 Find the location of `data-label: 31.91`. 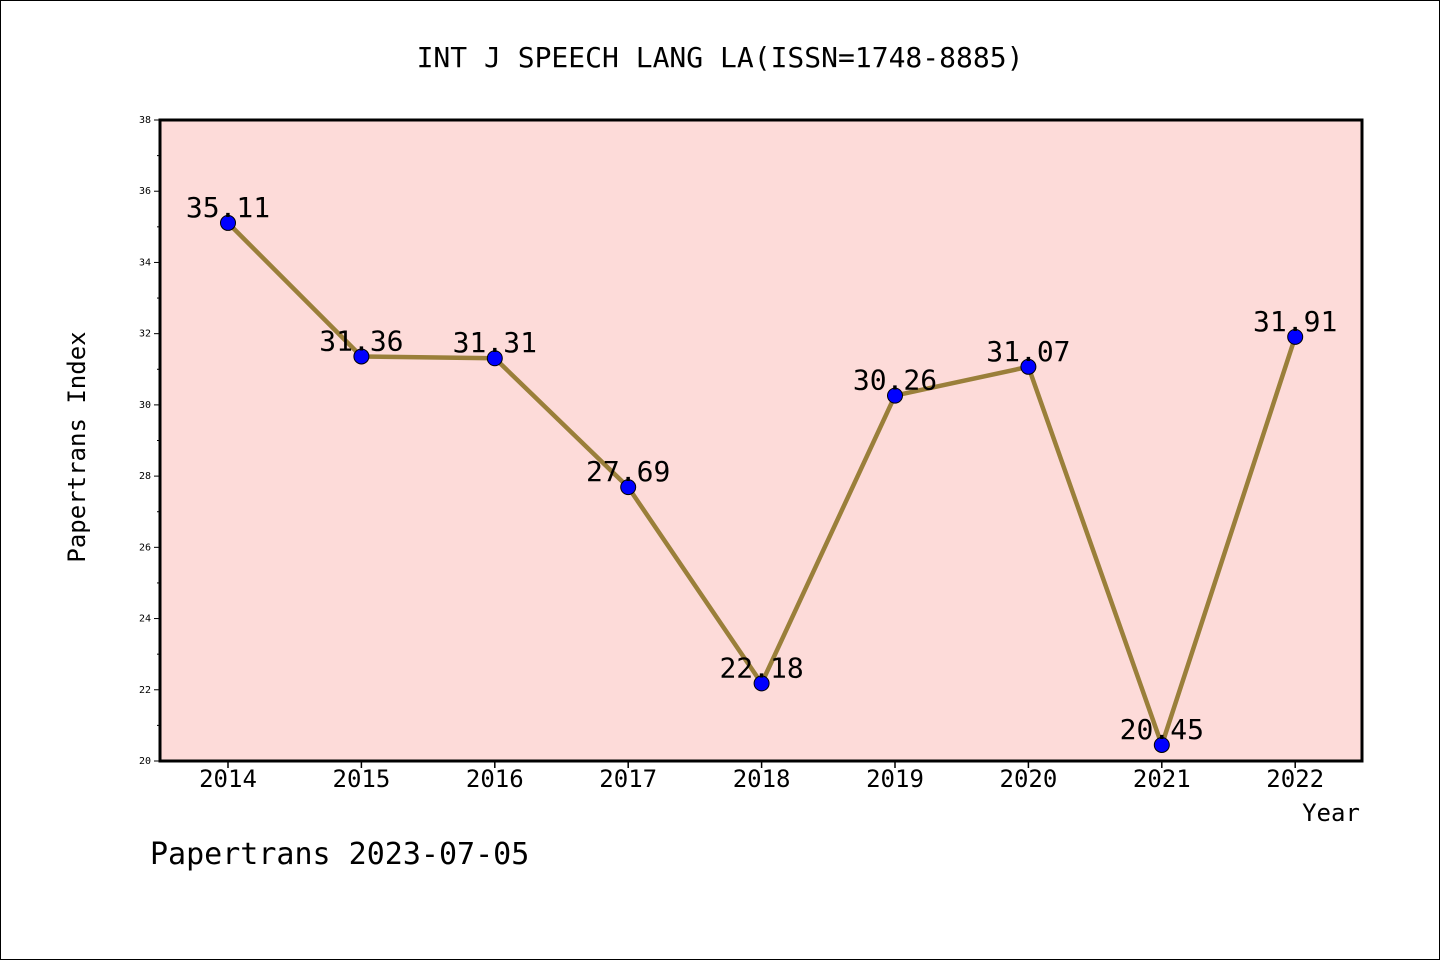

data-label: 31.91 is located at coordinates (1295, 321).